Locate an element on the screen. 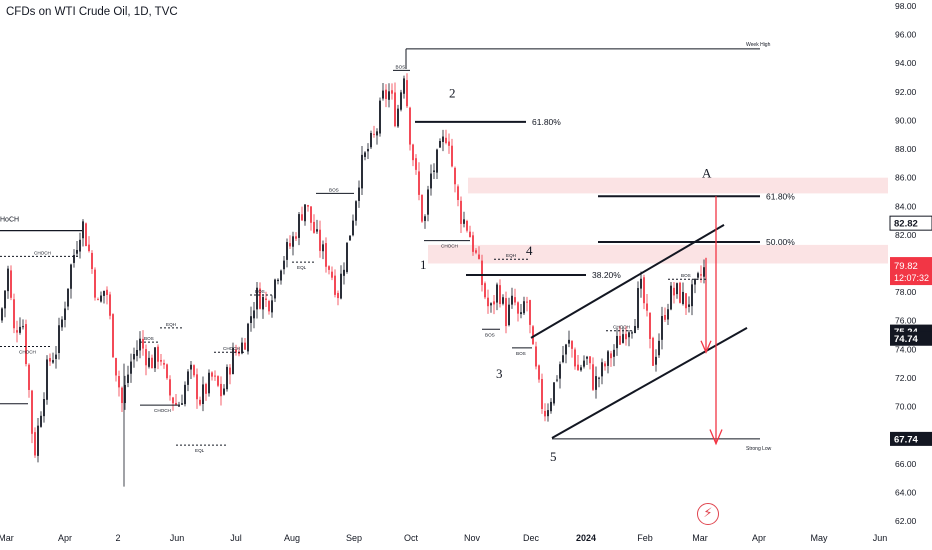 Image resolution: width=932 pixels, height=550 pixels. bos-may-label: BOS is located at coordinates (149, 338).